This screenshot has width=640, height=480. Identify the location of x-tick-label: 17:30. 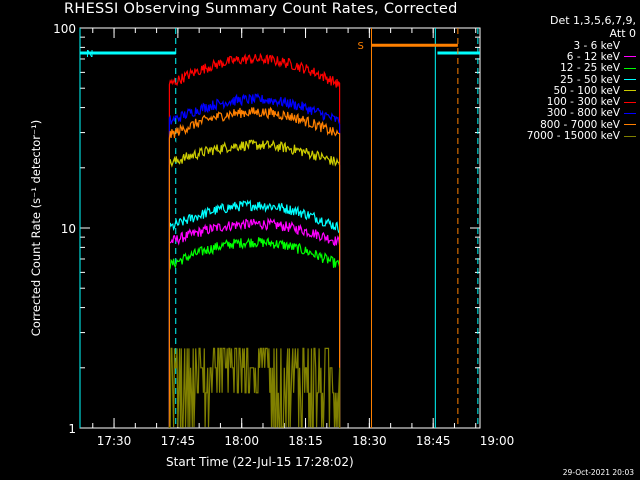
(114, 441).